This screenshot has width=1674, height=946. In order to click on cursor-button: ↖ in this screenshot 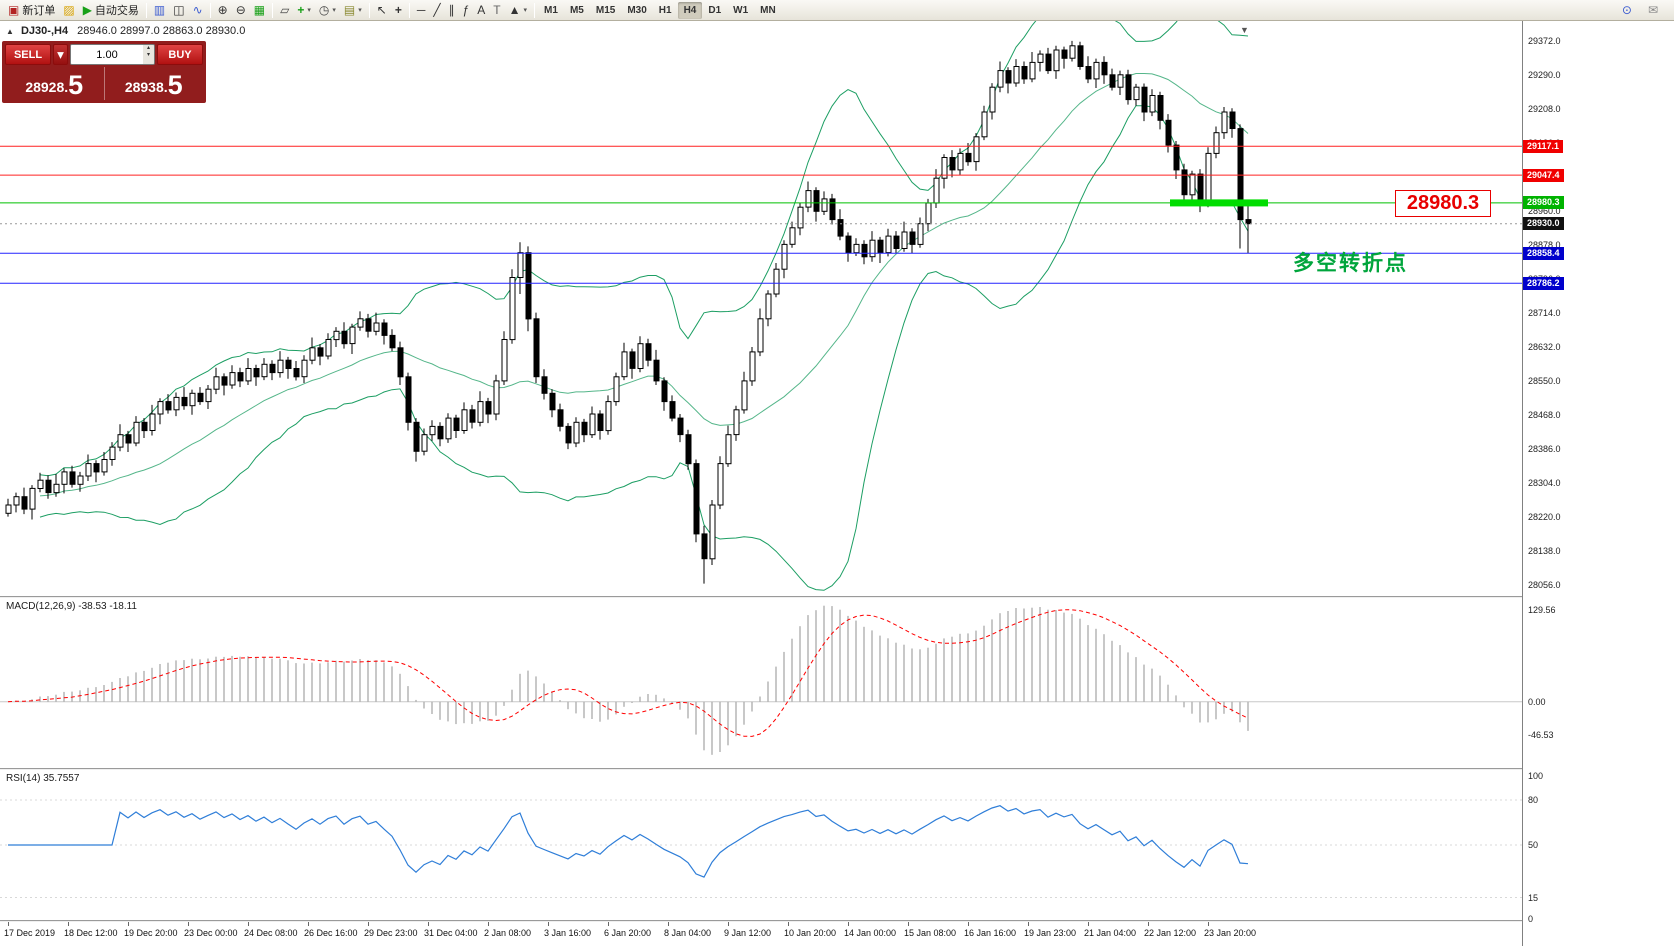, I will do `click(382, 10)`.